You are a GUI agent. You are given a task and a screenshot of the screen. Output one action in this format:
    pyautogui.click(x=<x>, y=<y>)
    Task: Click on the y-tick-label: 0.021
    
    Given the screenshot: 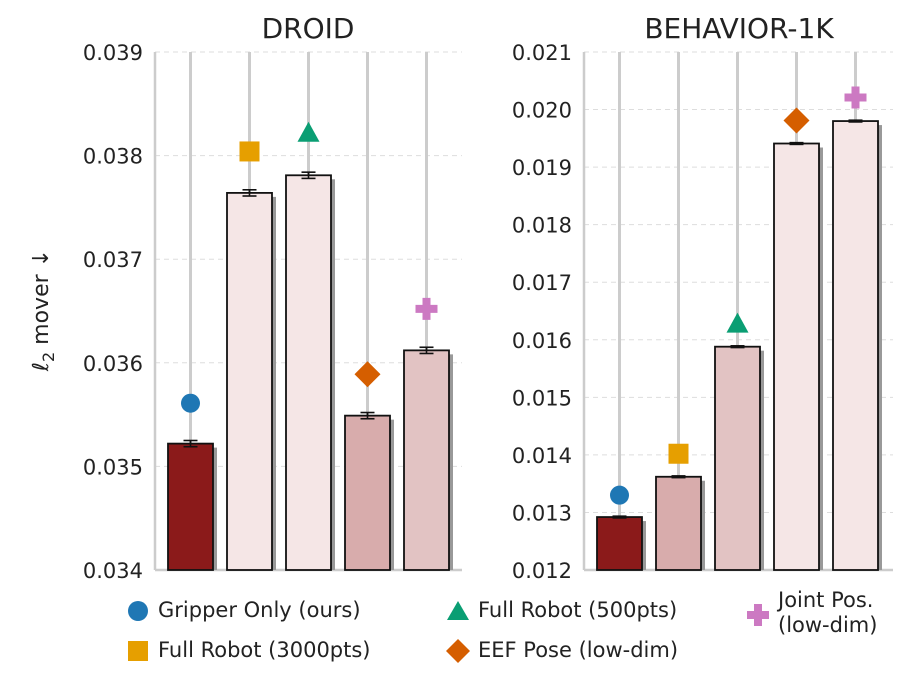 What is the action you would take?
    pyautogui.click(x=542, y=53)
    